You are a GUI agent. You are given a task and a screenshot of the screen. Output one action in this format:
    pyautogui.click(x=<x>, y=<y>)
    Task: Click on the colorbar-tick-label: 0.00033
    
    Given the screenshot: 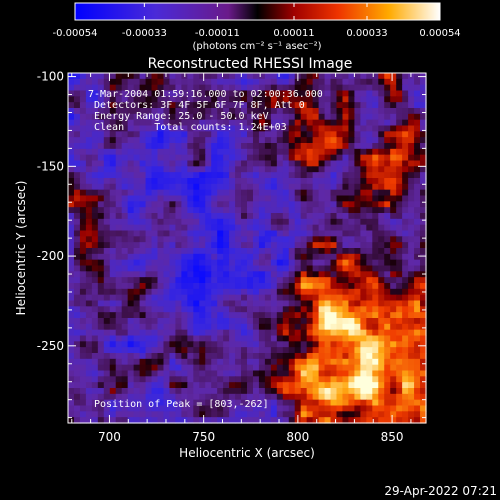 What is the action you would take?
    pyautogui.click(x=366, y=33)
    